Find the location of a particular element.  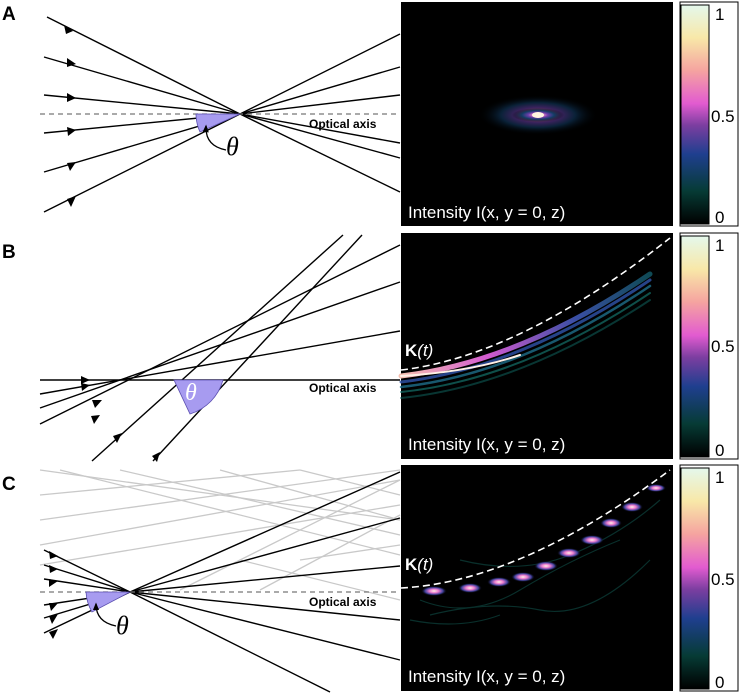

panel-c-ray-arrows is located at coordinates (53, 595).